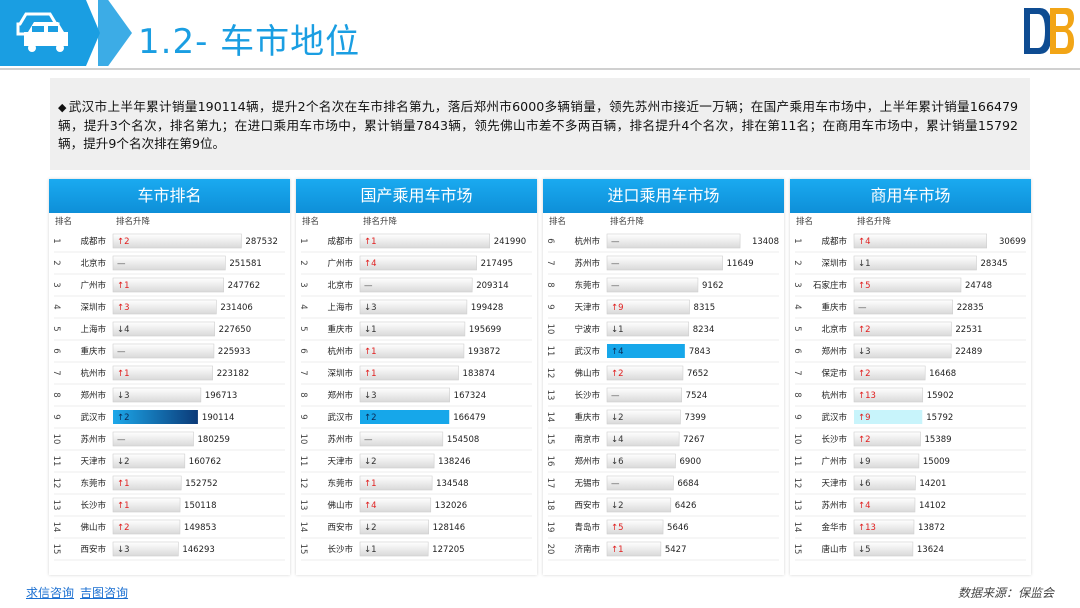 Image resolution: width=1080 pixels, height=608 pixels. Describe the element at coordinates (797, 461) in the screenshot. I see `rank-number: 11` at that location.